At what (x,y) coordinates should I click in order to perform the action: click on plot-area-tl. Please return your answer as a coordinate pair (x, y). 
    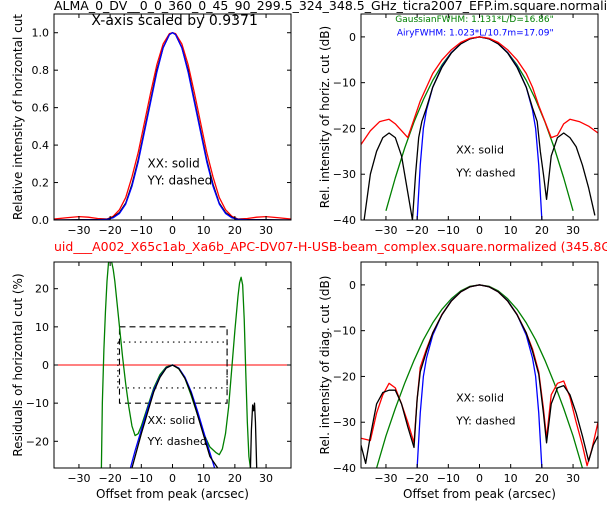
    Looking at the image, I should click on (172, 126).